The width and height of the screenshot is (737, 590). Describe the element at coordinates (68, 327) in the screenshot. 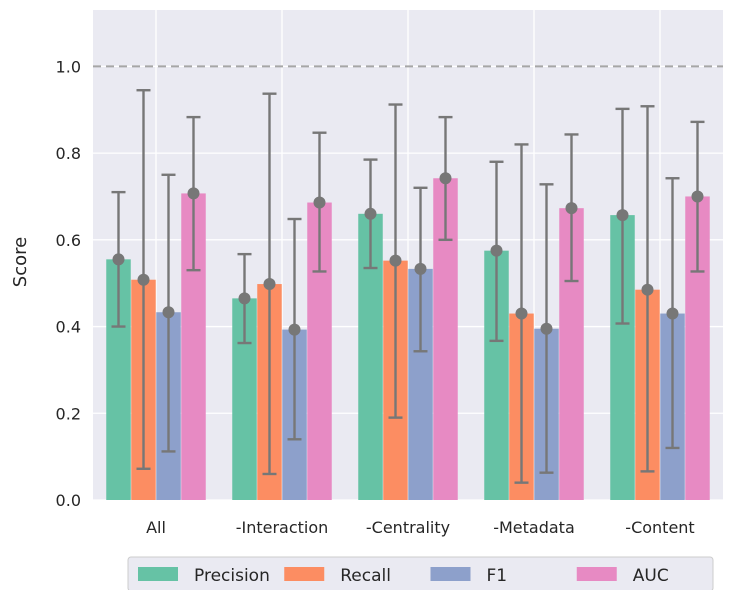

I see `y-tick-label: 0.4` at that location.